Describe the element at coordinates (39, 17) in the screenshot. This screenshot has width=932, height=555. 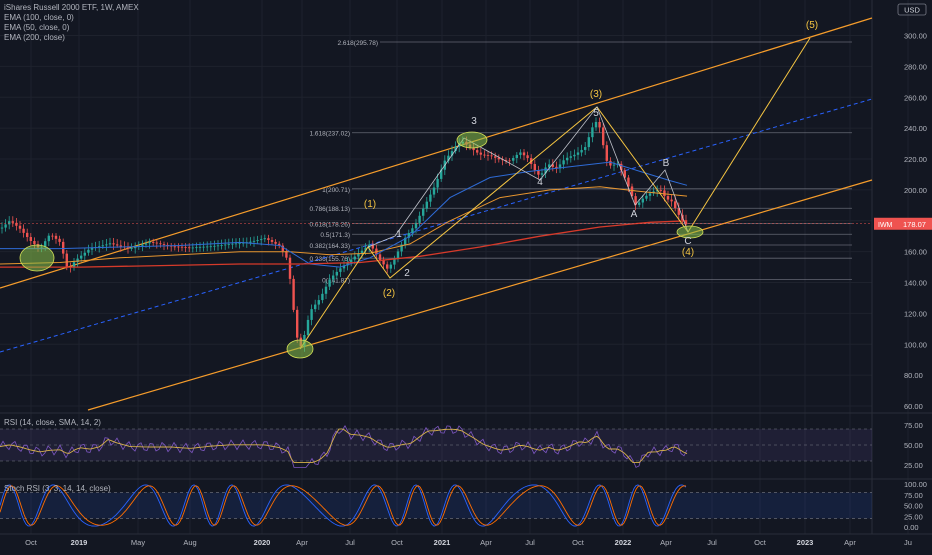
I see `ema-100-legend: EMA (100, close, 0)` at that location.